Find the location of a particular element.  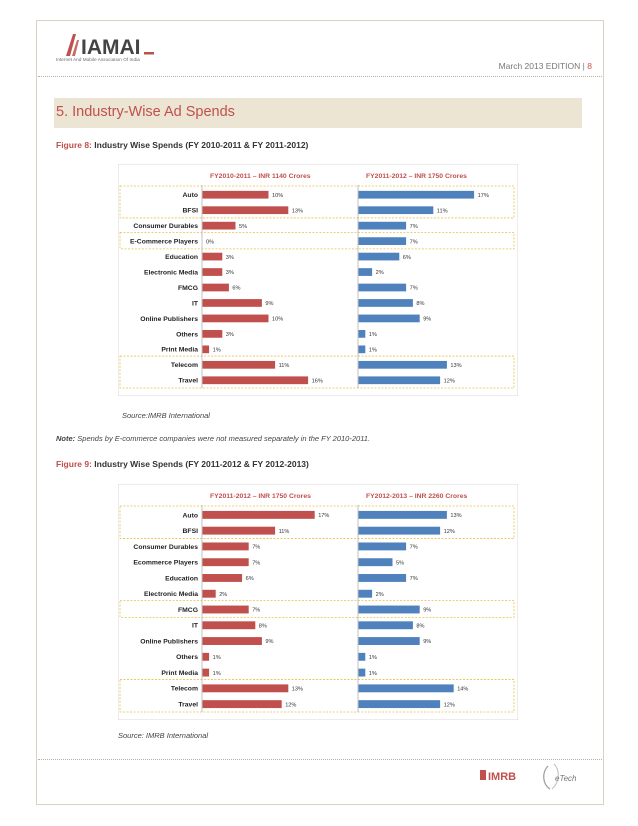

note-label: Note: is located at coordinates (66, 438).